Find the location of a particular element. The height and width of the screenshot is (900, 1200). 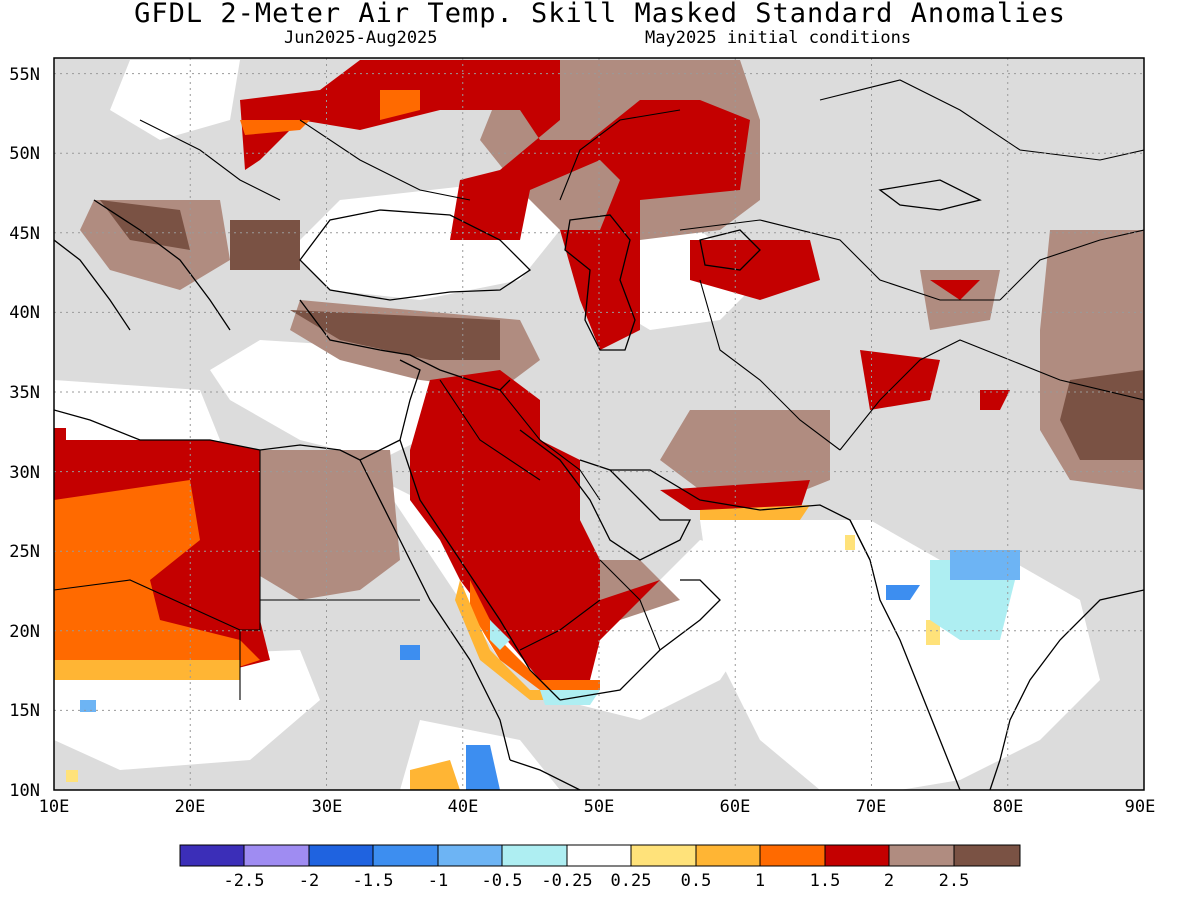

legend-label: -1 is located at coordinates (438, 881).